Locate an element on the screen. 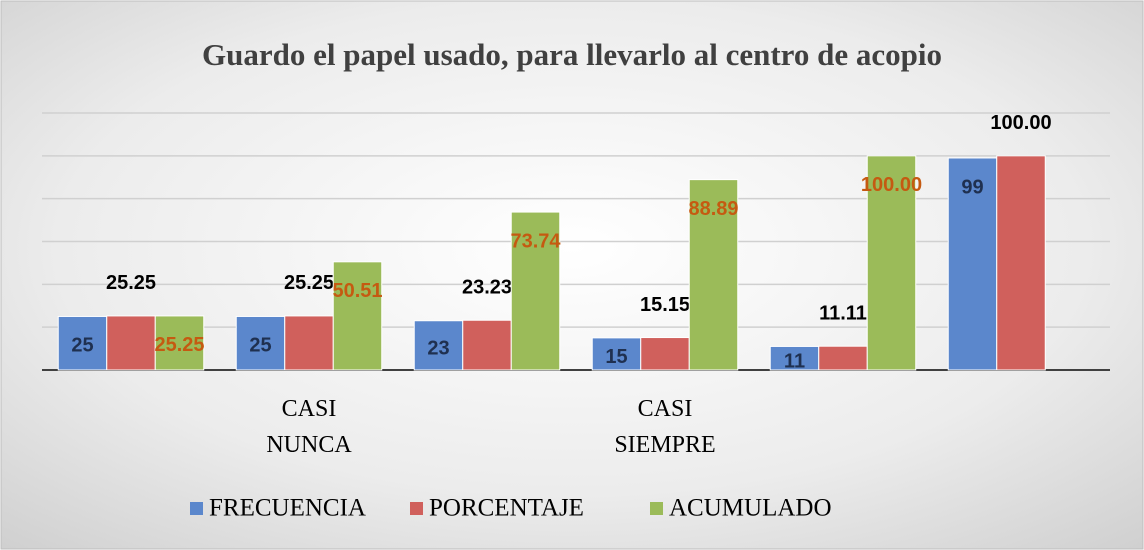 Image resolution: width=1144 pixels, height=550 pixels. data-label: 11.11 is located at coordinates (843, 313).